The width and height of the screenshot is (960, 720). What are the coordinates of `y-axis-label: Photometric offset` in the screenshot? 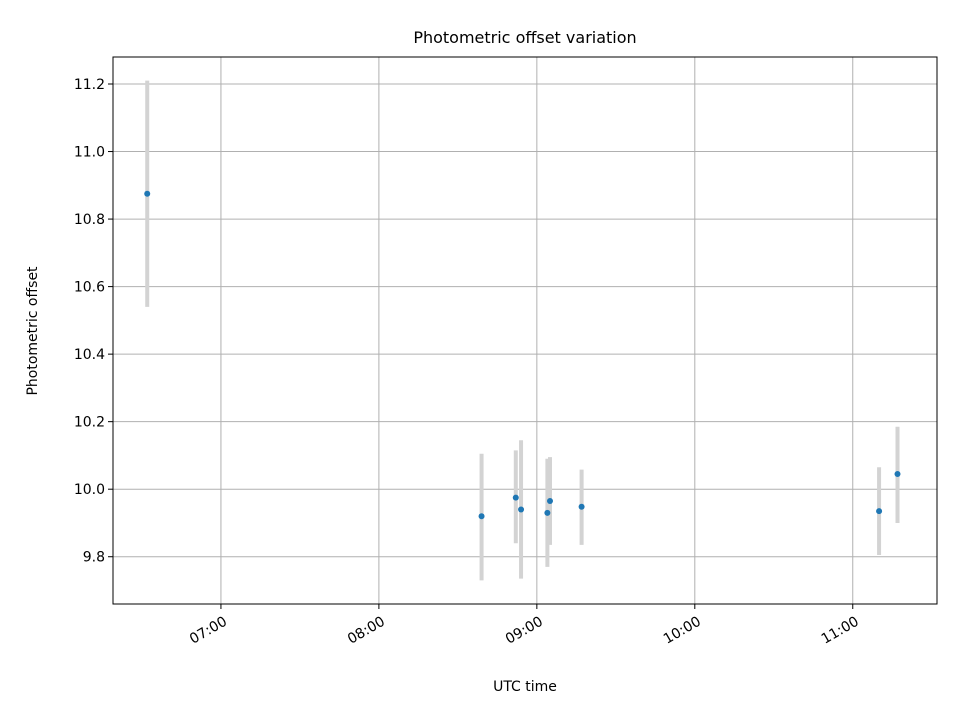 It's located at (33, 331).